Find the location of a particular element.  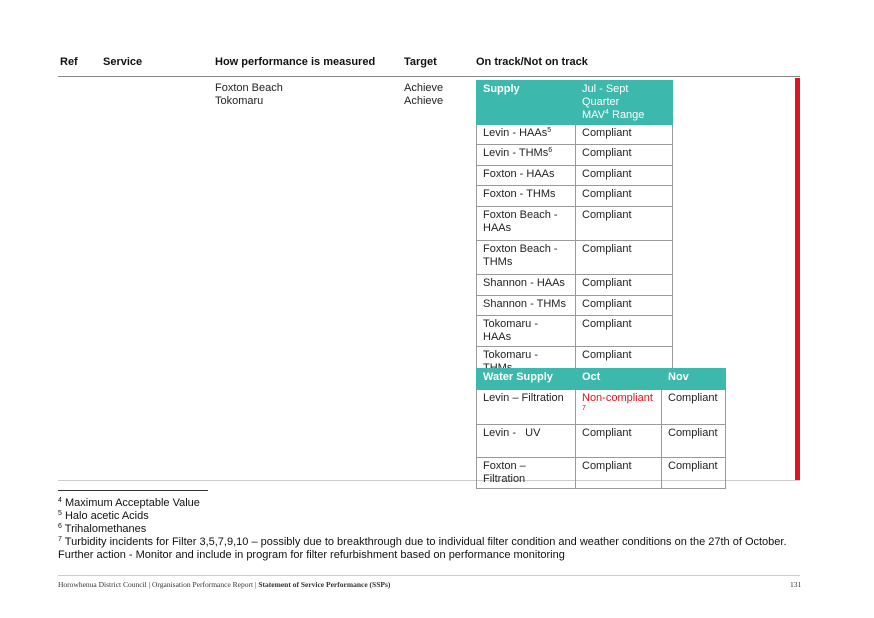

header-cell: Oct is located at coordinates (618, 379).